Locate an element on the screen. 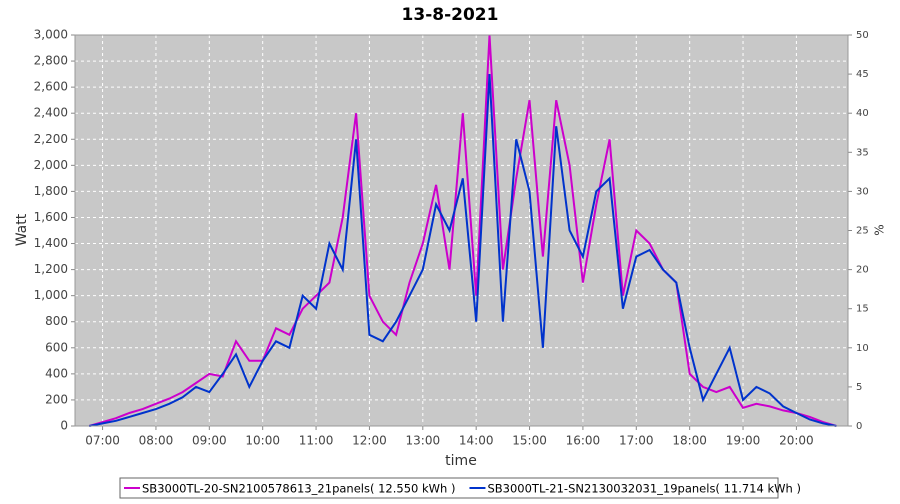 This screenshot has width=900, height=504. y2-tick-label: 40 is located at coordinates (862, 113).